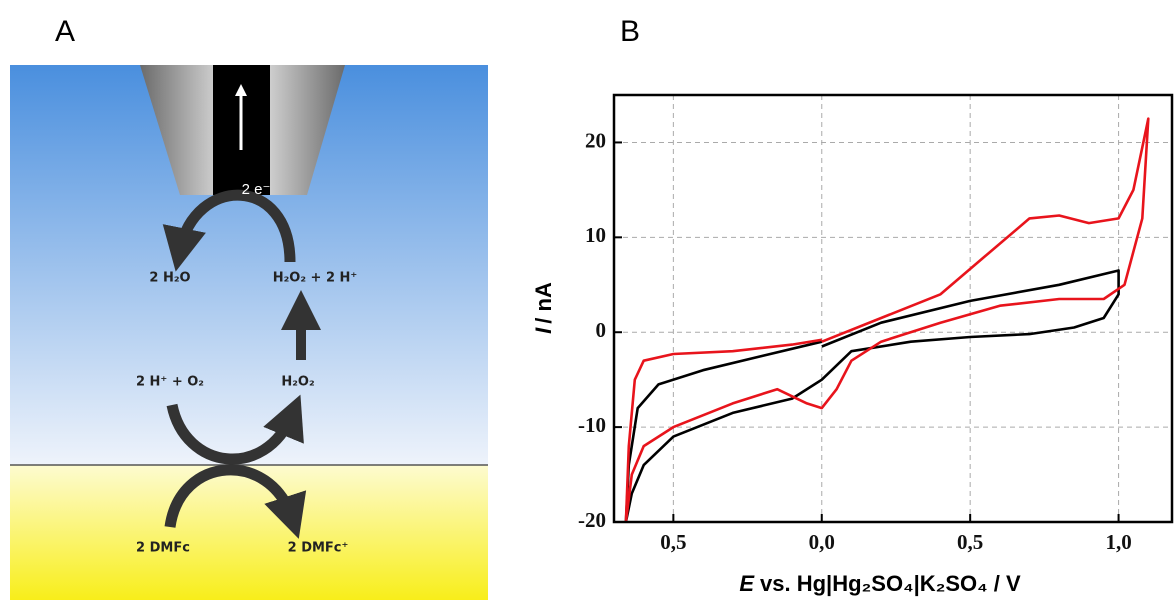 This screenshot has height=613, width=1174. What do you see at coordinates (315, 278) in the screenshot?
I see `species-label: H₂O₂ + 2 H⁺` at bounding box center [315, 278].